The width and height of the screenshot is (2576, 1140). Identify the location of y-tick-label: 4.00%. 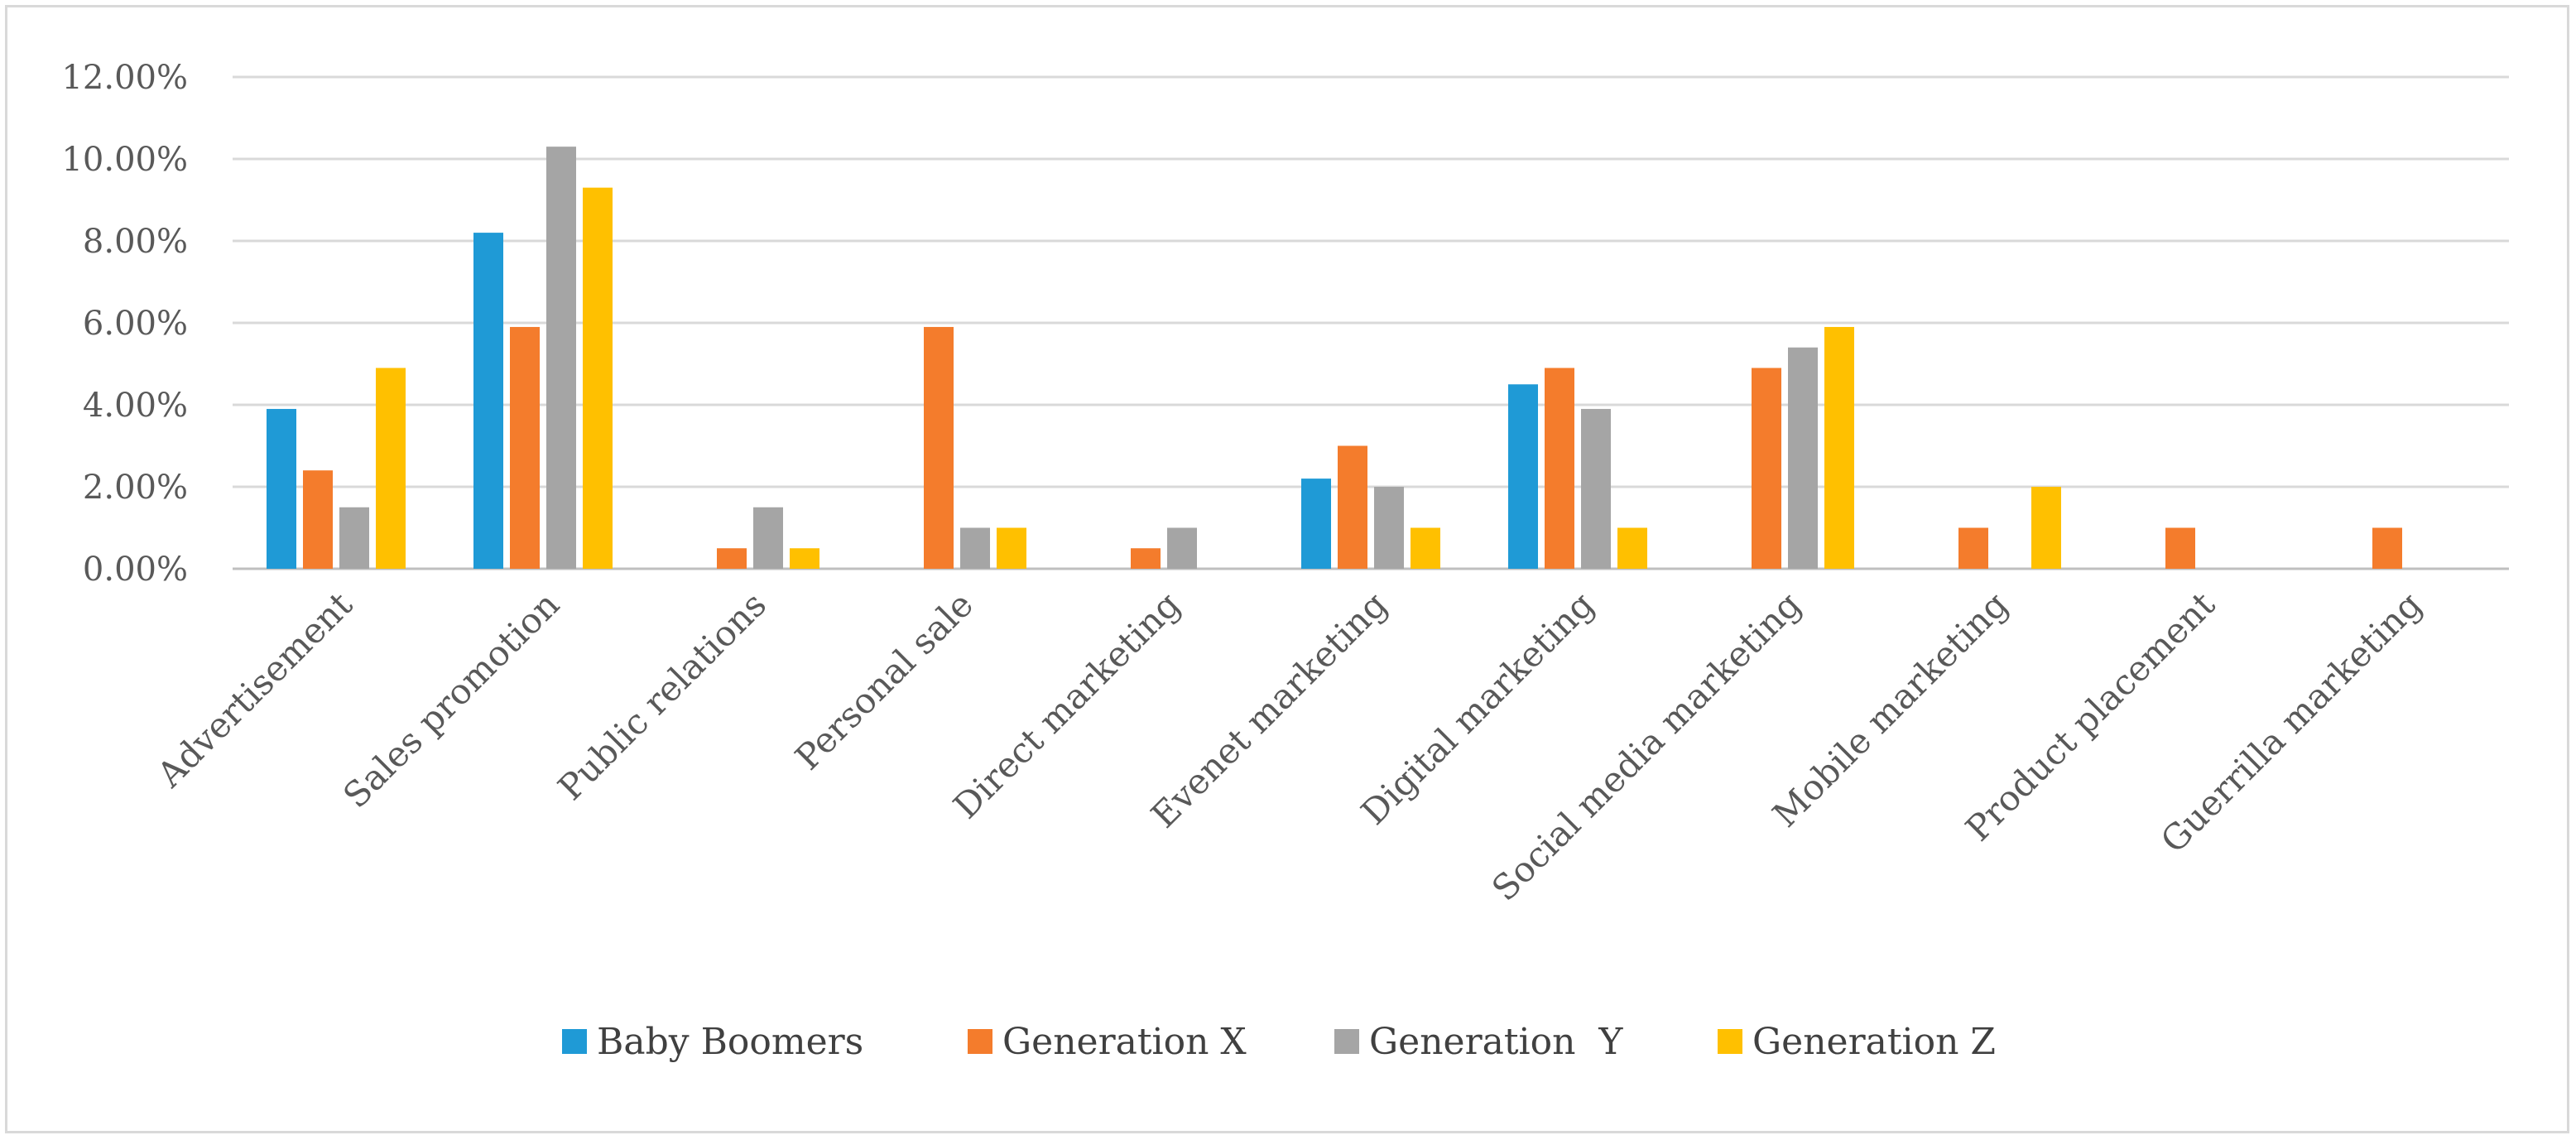
(135, 406).